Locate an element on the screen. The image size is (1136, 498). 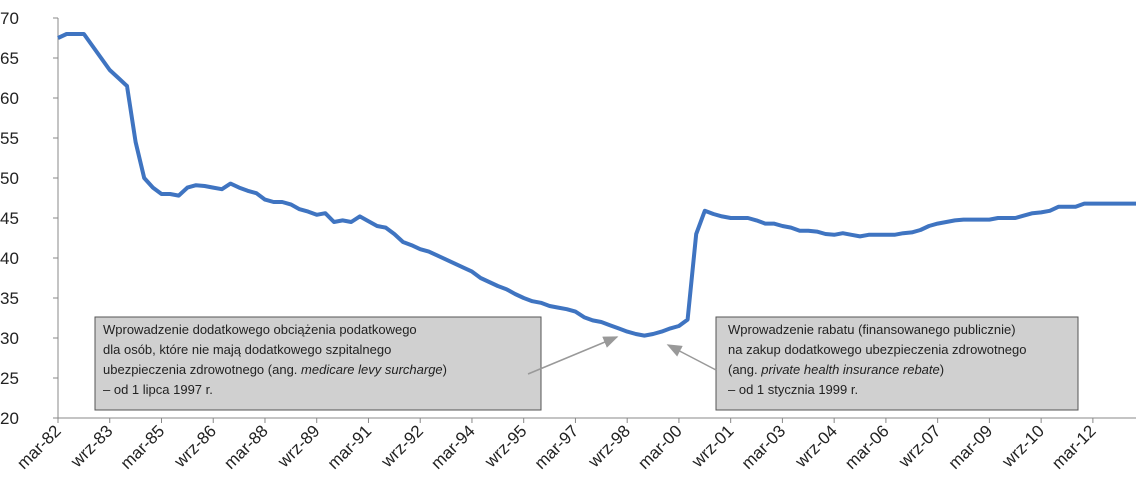
annotation-text: – od 1 stycznia 1999 r. is located at coordinates (793, 389).